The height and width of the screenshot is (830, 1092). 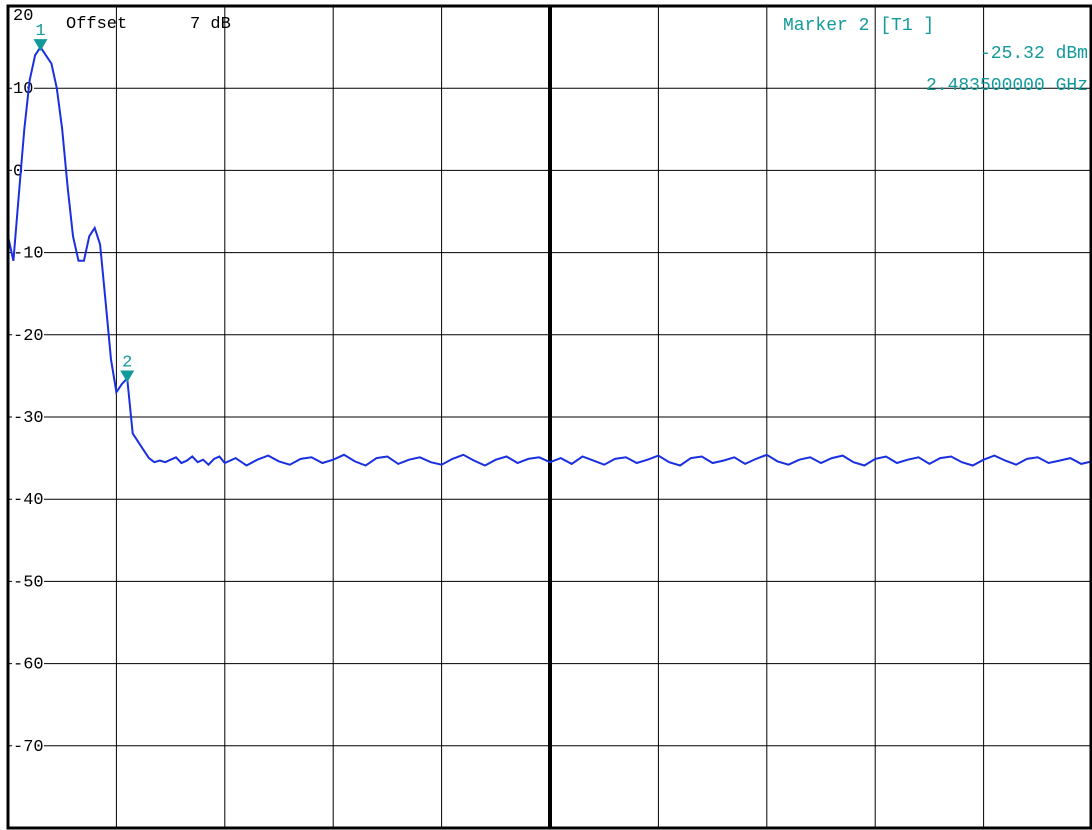 I want to click on y-tick-label: -50, so click(x=28, y=582).